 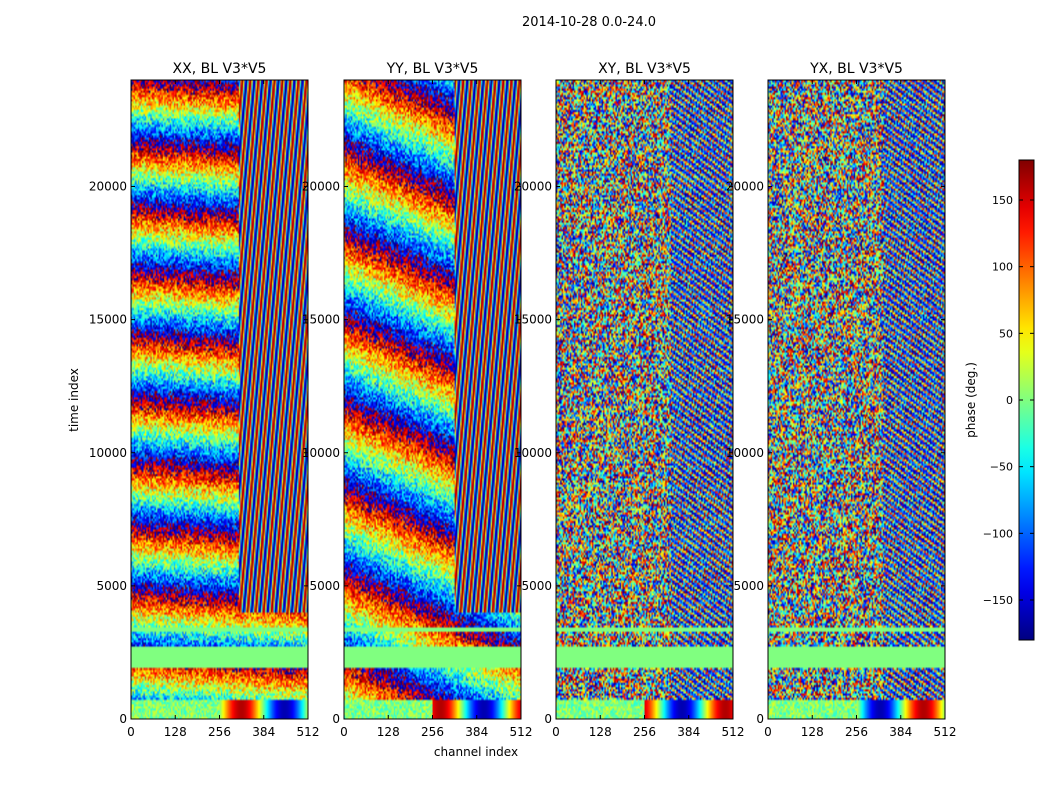 I want to click on y-axis-label: time index, so click(x=74, y=400).